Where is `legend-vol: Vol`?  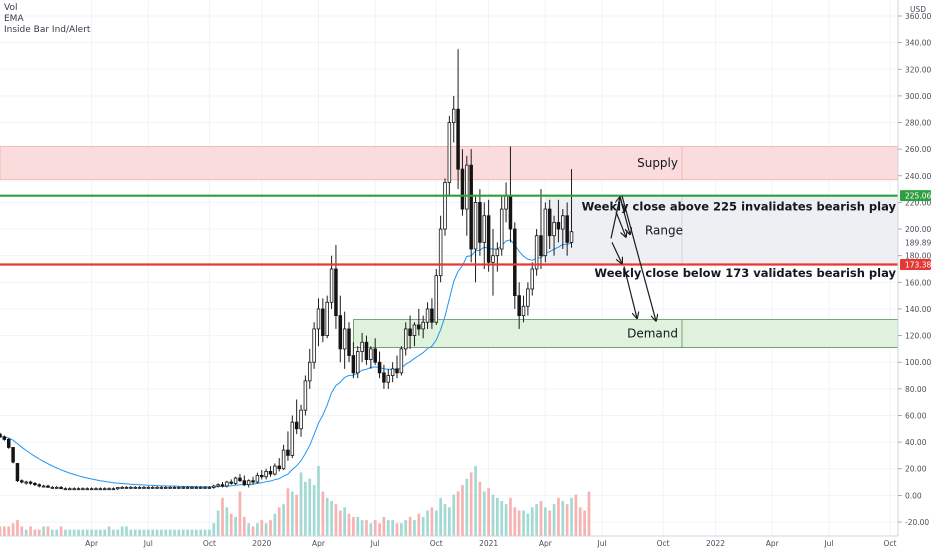
legend-vol: Vol is located at coordinates (11, 8).